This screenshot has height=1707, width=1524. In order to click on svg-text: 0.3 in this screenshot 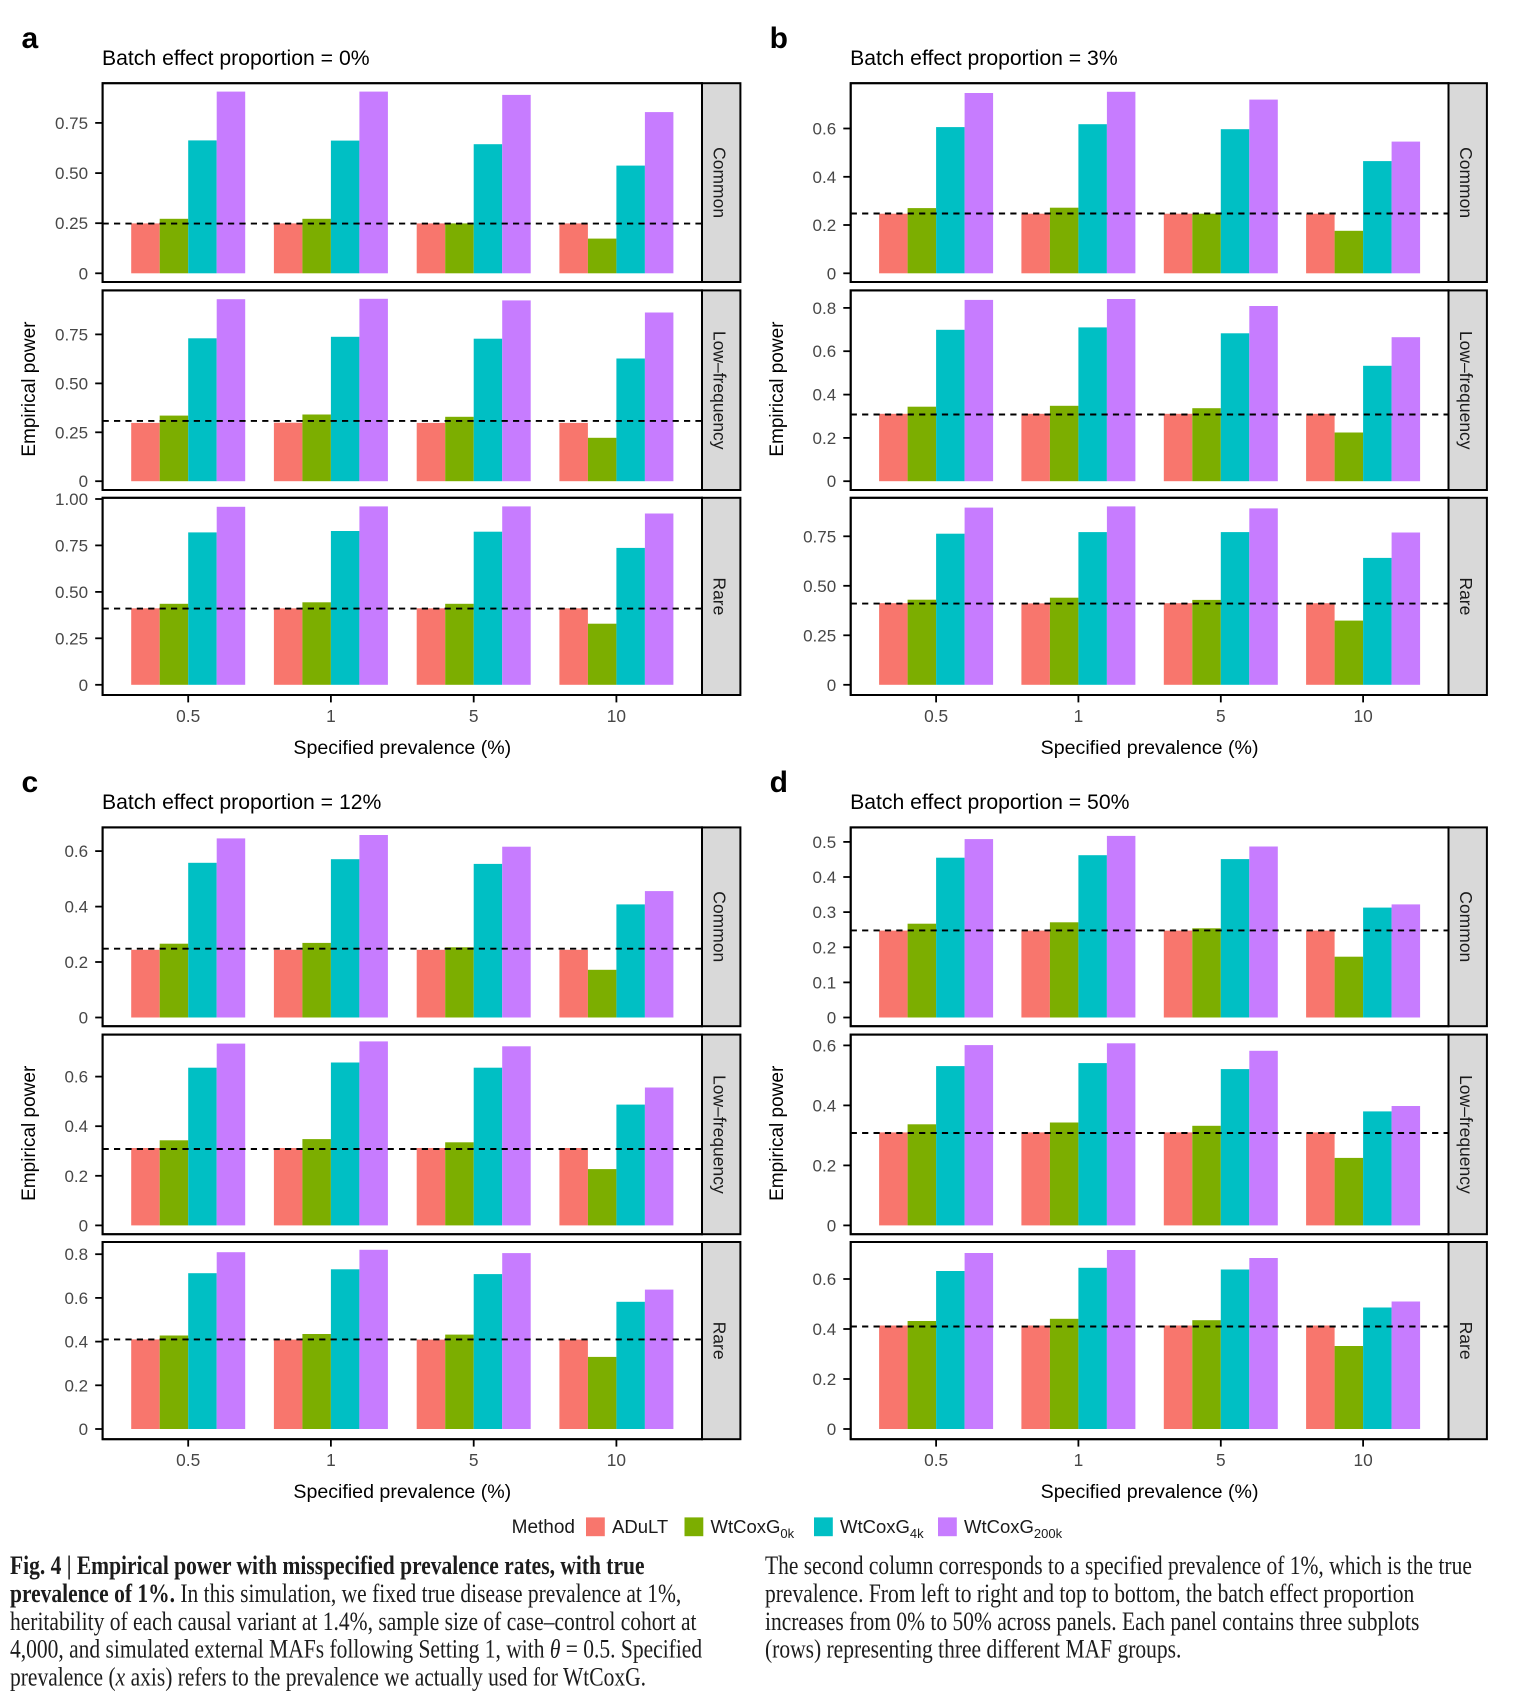, I will do `click(825, 912)`.